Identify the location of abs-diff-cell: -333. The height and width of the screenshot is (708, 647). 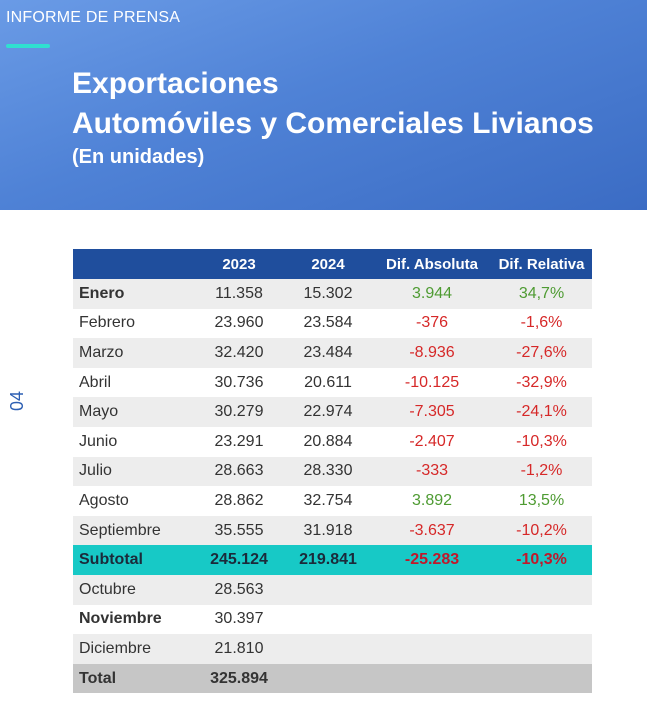
(432, 471).